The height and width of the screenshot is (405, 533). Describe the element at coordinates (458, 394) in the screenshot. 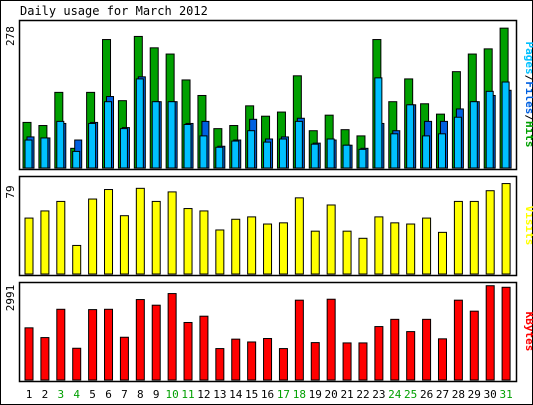

I see `day-label-28: 28` at that location.